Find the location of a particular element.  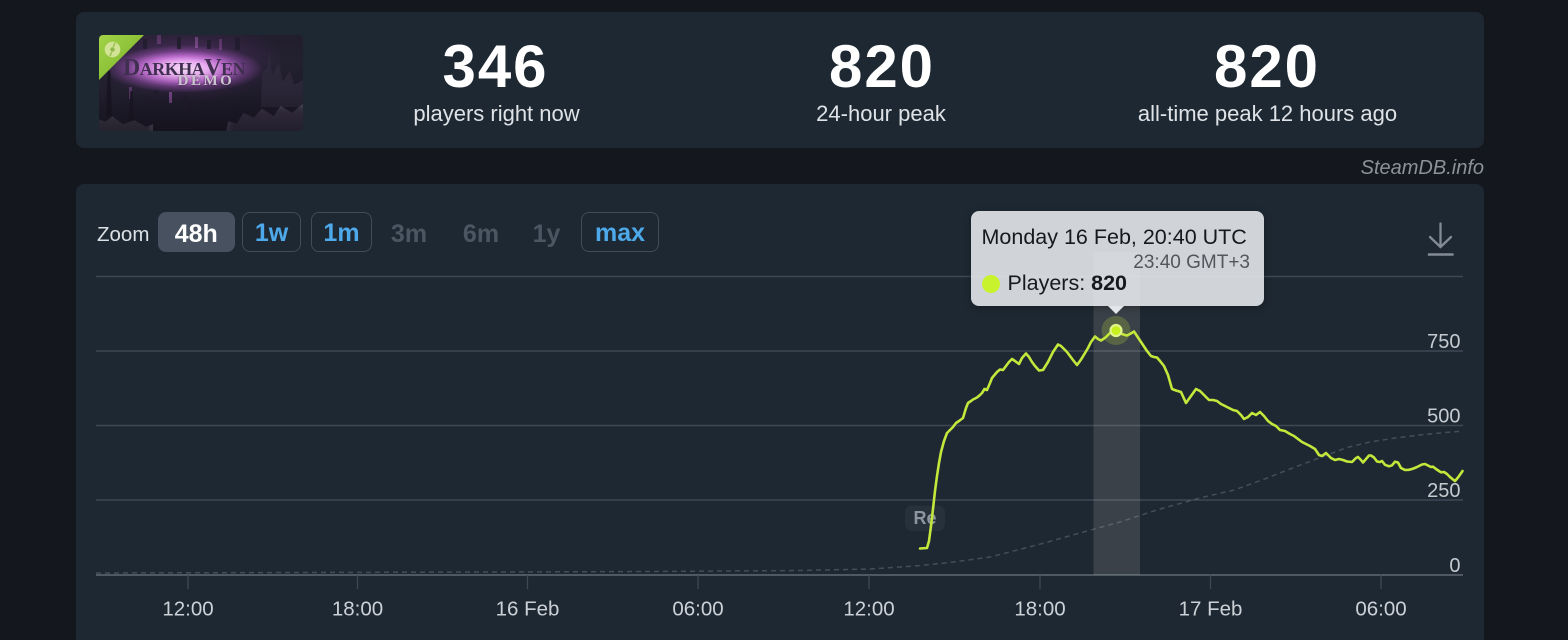

svg-text: 17 Feb is located at coordinates (1211, 609).